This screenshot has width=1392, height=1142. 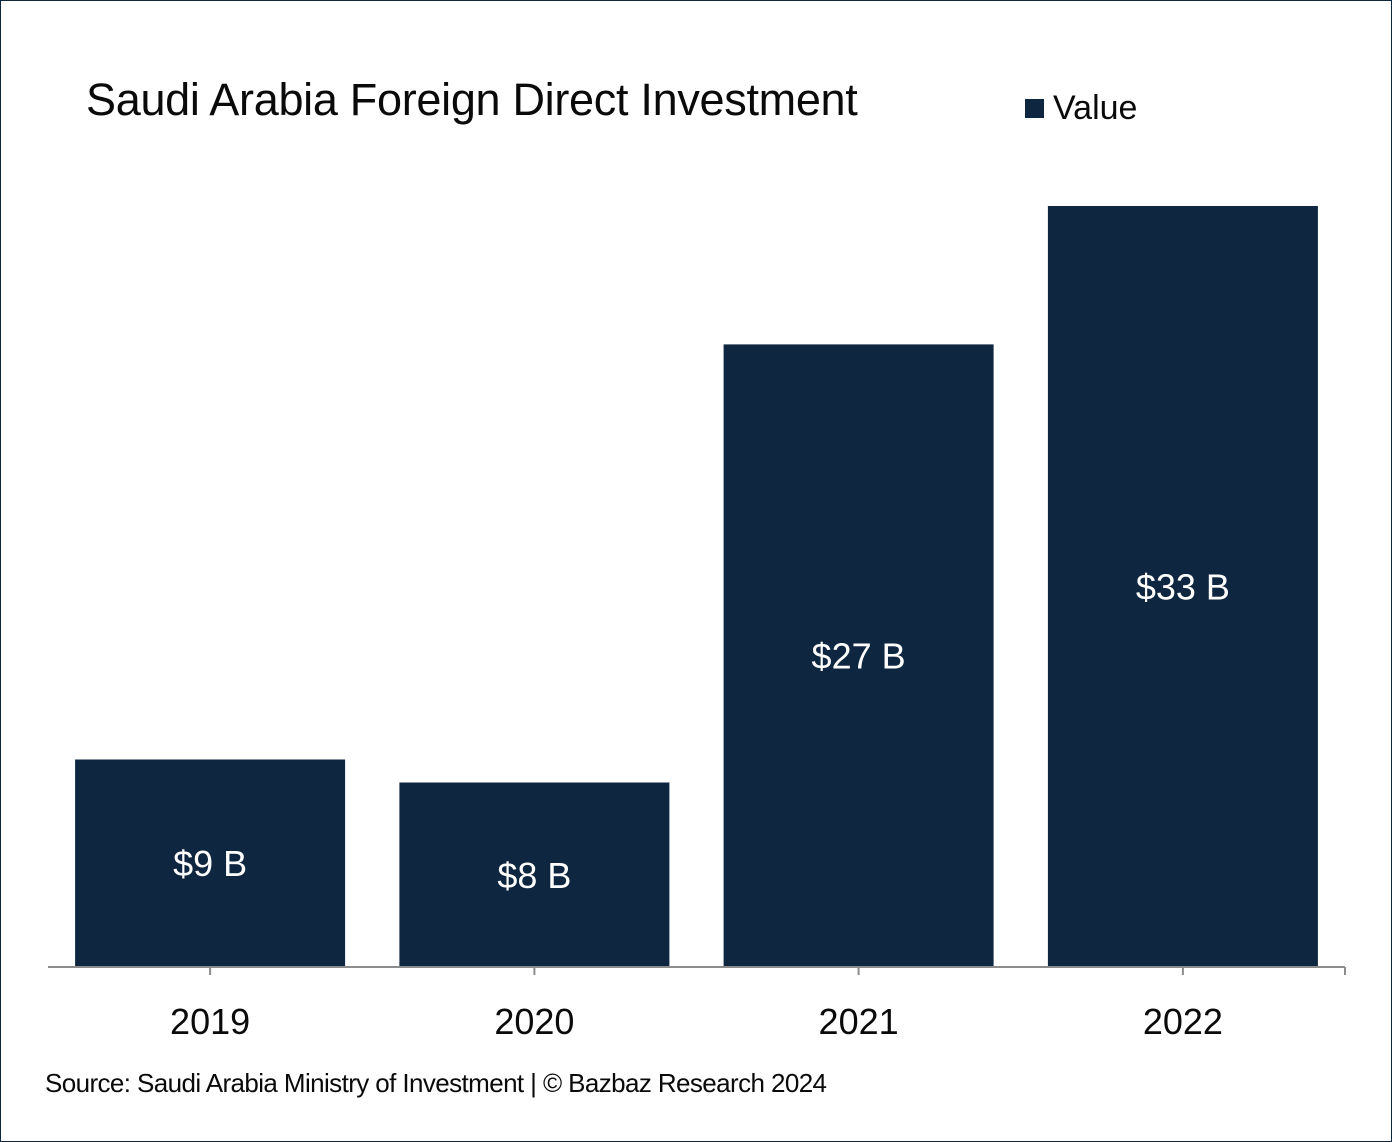 I want to click on bar-value-label-2021: $27 B, so click(x=859, y=656).